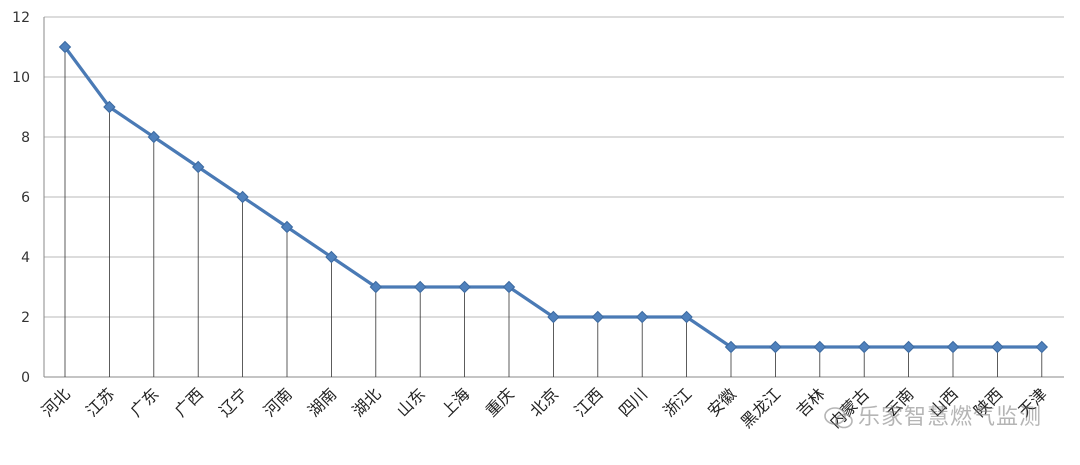  What do you see at coordinates (500, 402) in the screenshot?
I see `x-tick-label: 重庆` at bounding box center [500, 402].